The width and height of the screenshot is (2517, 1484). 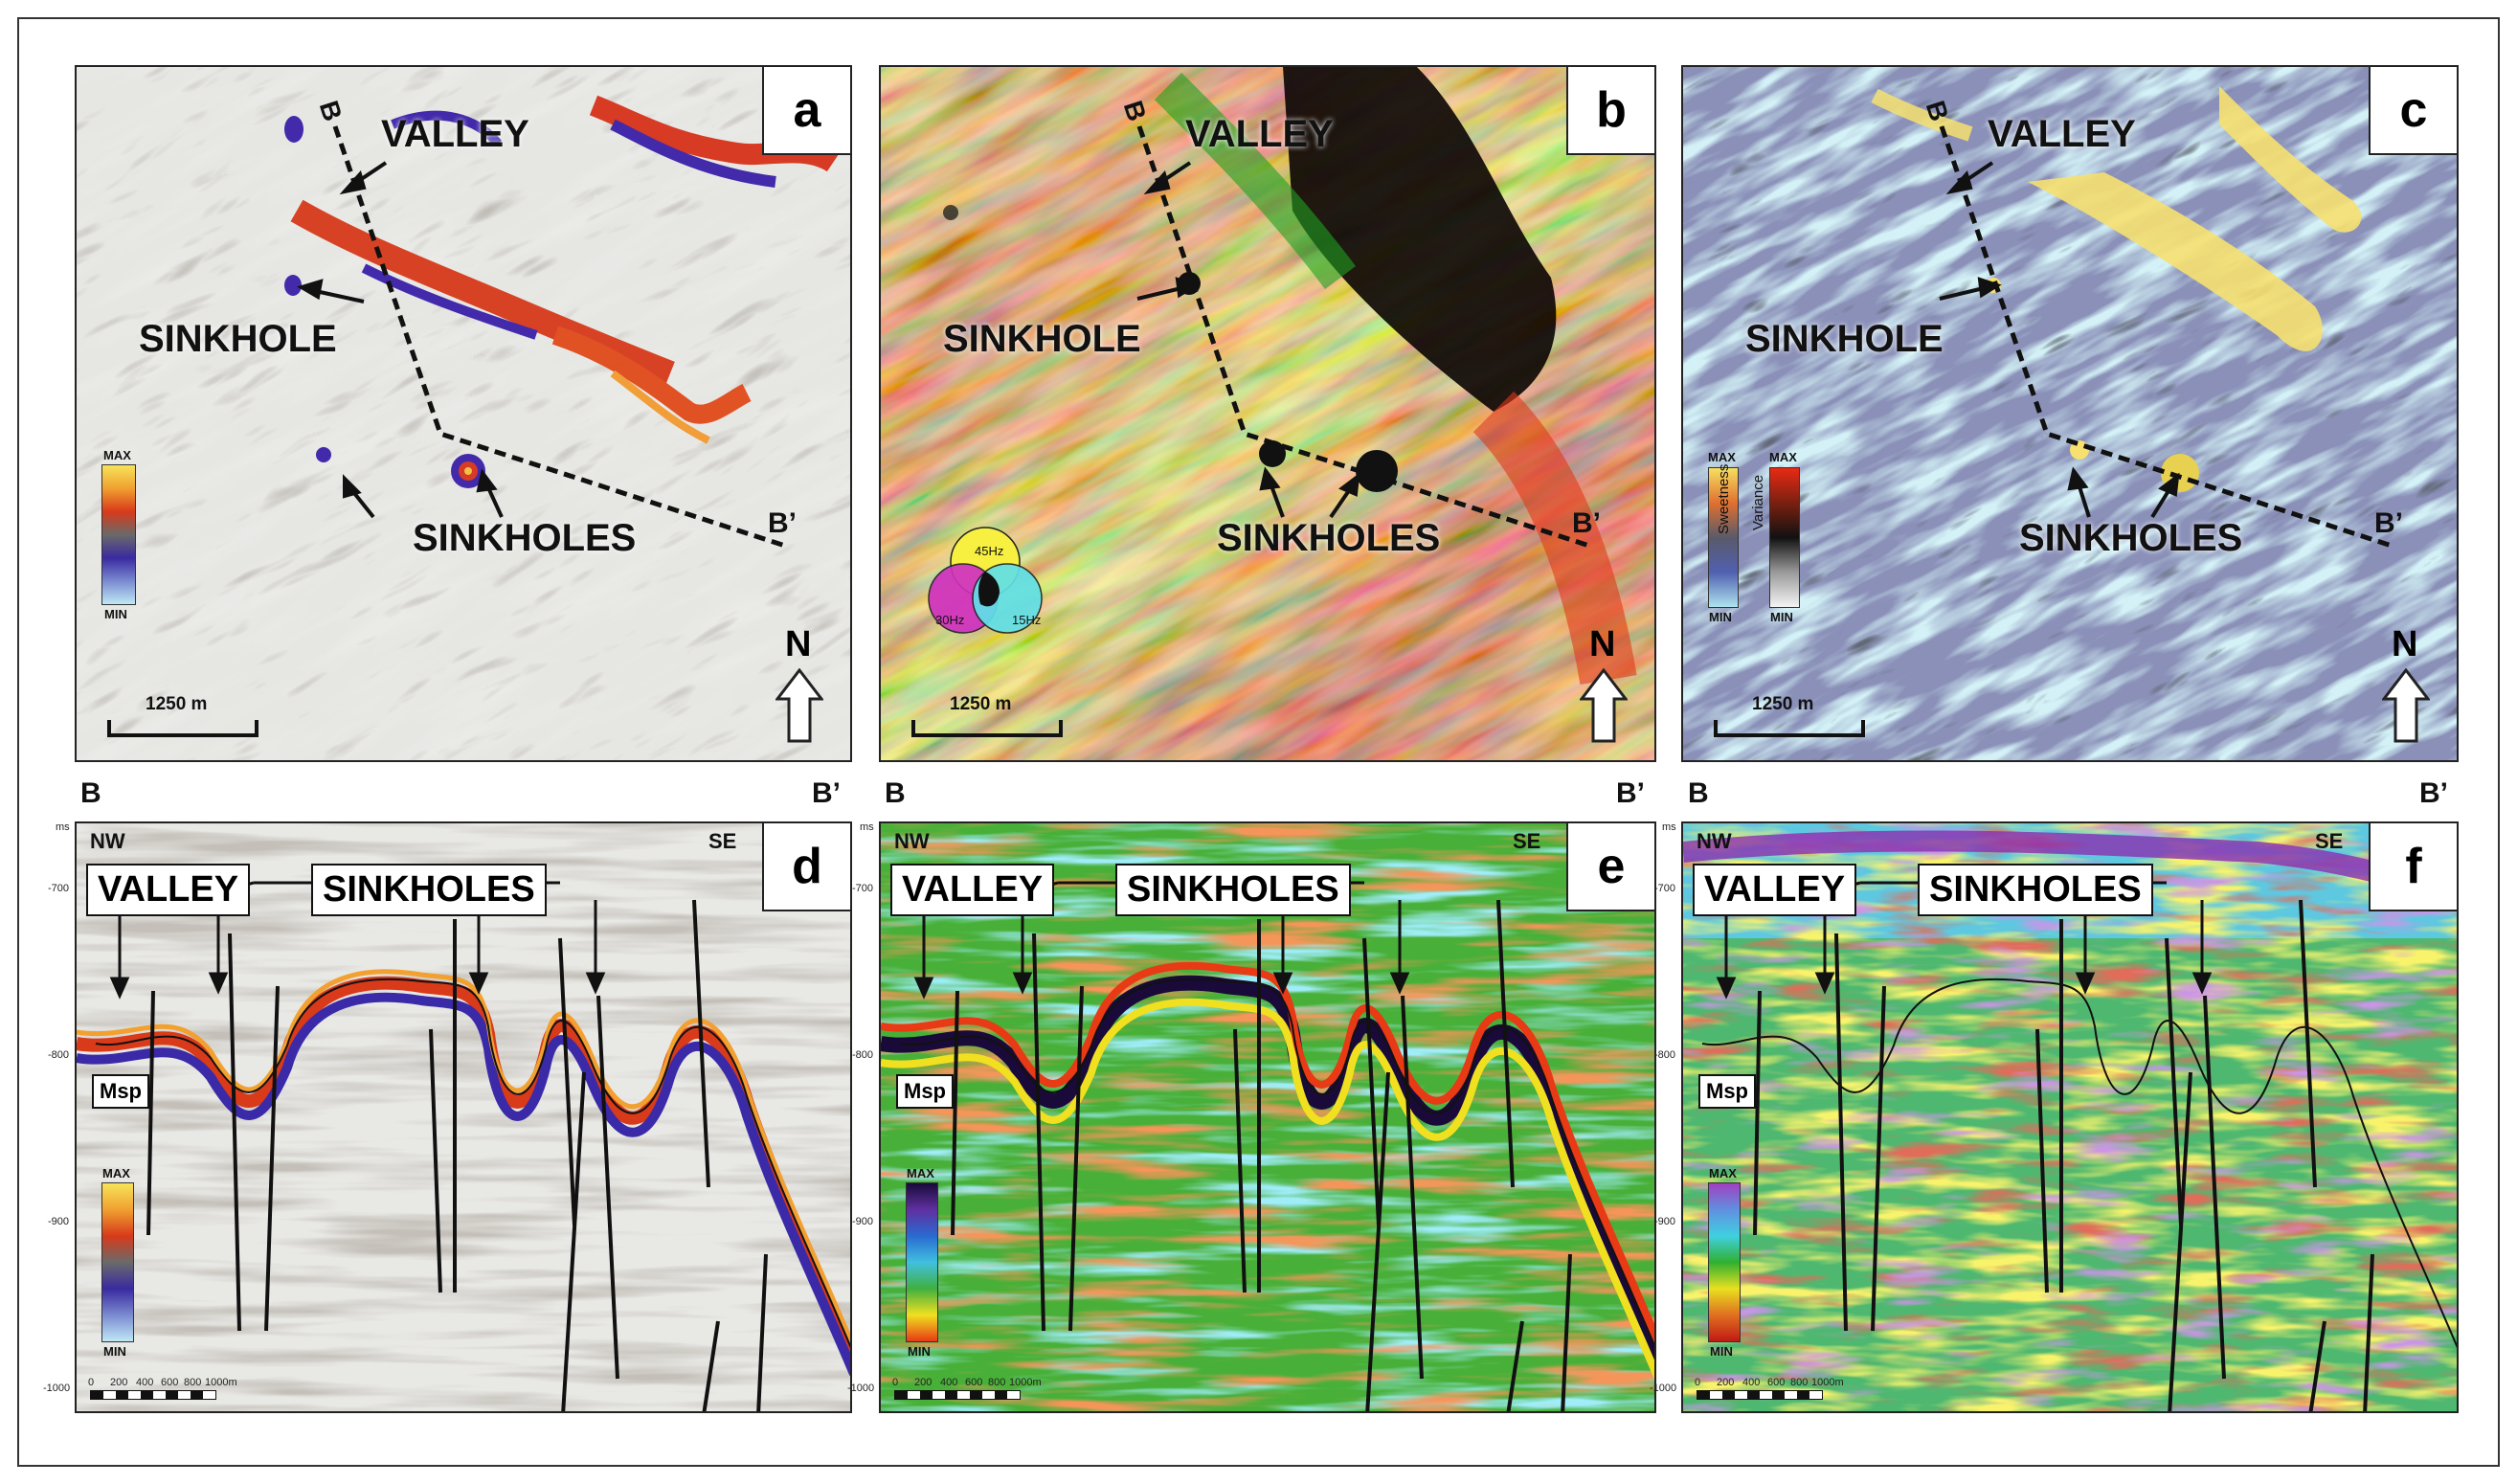 I want to click on axis-tick-e-700: -700, so click(x=863, y=888).